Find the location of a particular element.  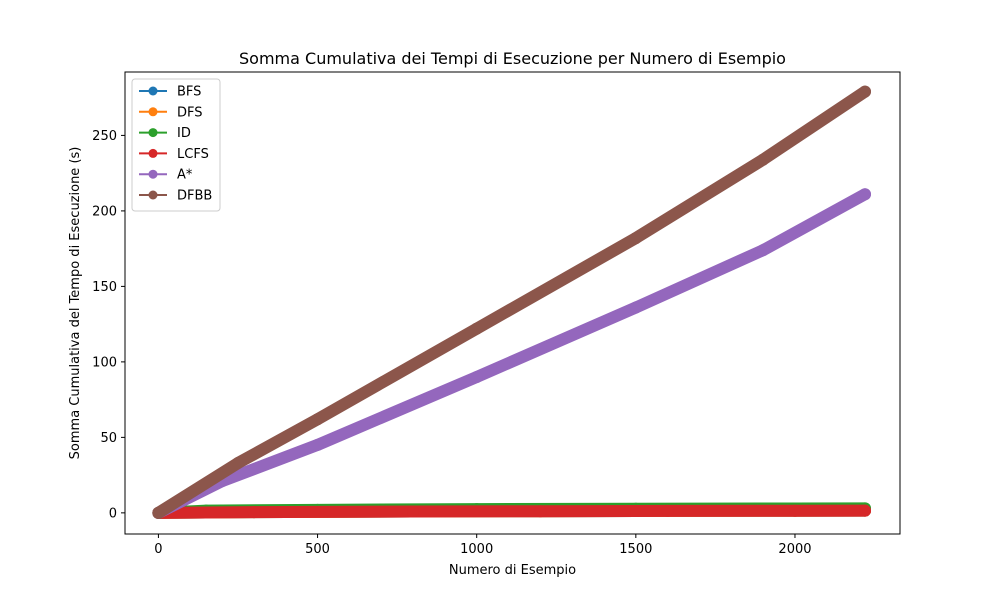

series-line is located at coordinates (511, 511).